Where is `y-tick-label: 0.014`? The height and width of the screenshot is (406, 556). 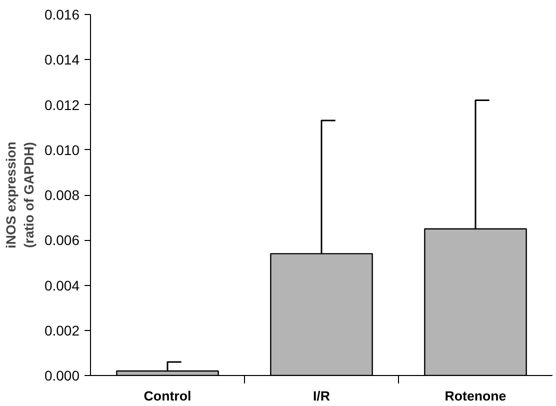 y-tick-label: 0.014 is located at coordinates (62, 60).